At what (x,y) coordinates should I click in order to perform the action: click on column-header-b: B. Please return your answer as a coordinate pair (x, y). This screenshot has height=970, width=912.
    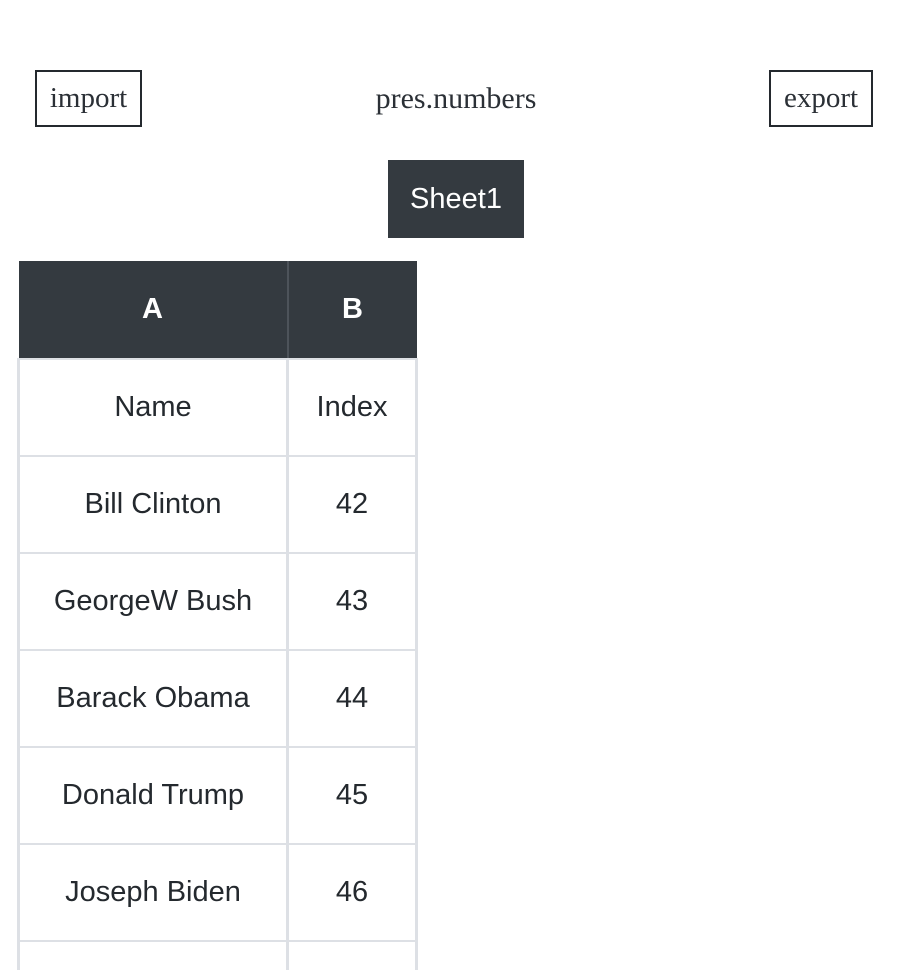
    Looking at the image, I should click on (351, 310).